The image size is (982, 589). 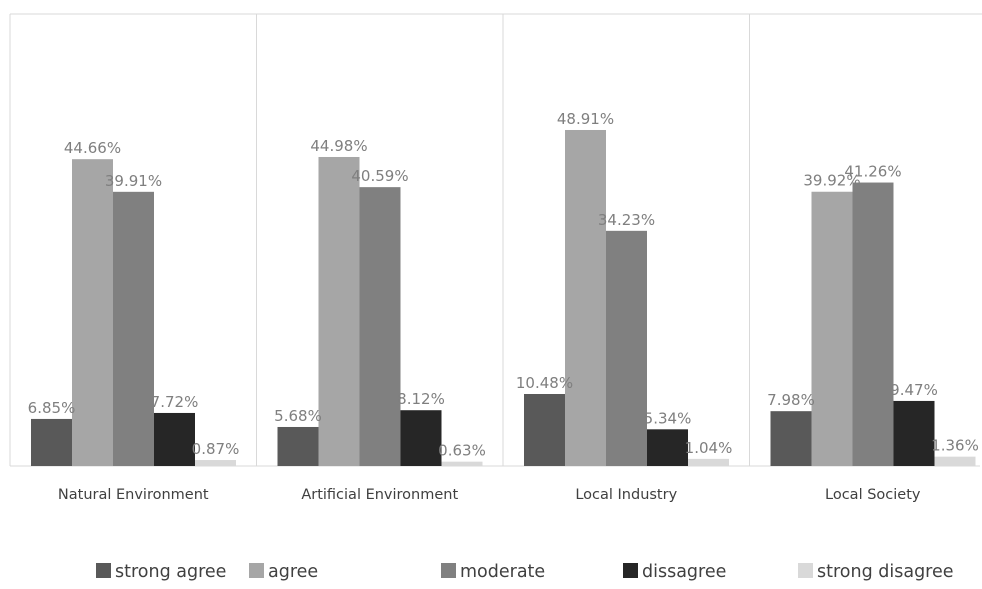 I want to click on data-label-moderate-artificial-environment: 40.59%, so click(x=379, y=176).